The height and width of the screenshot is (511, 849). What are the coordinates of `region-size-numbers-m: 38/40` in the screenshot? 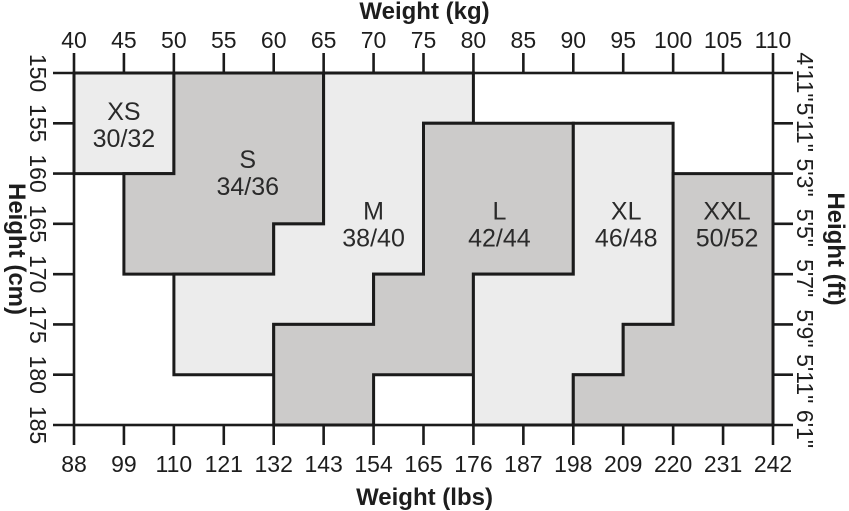 It's located at (373, 238).